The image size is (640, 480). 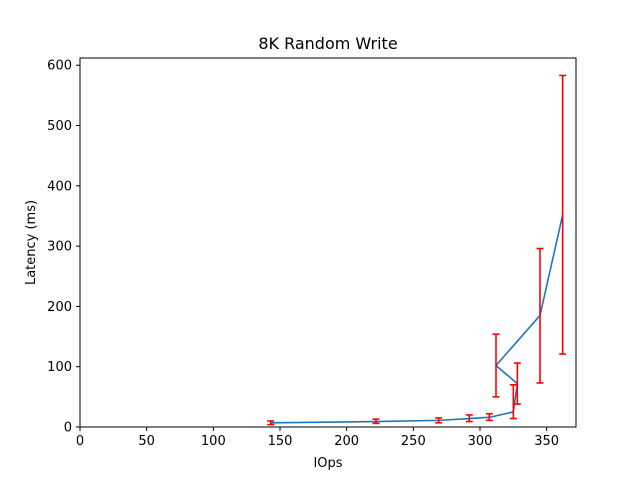 What do you see at coordinates (59, 367) in the screenshot?
I see `y-tick-label: 100` at bounding box center [59, 367].